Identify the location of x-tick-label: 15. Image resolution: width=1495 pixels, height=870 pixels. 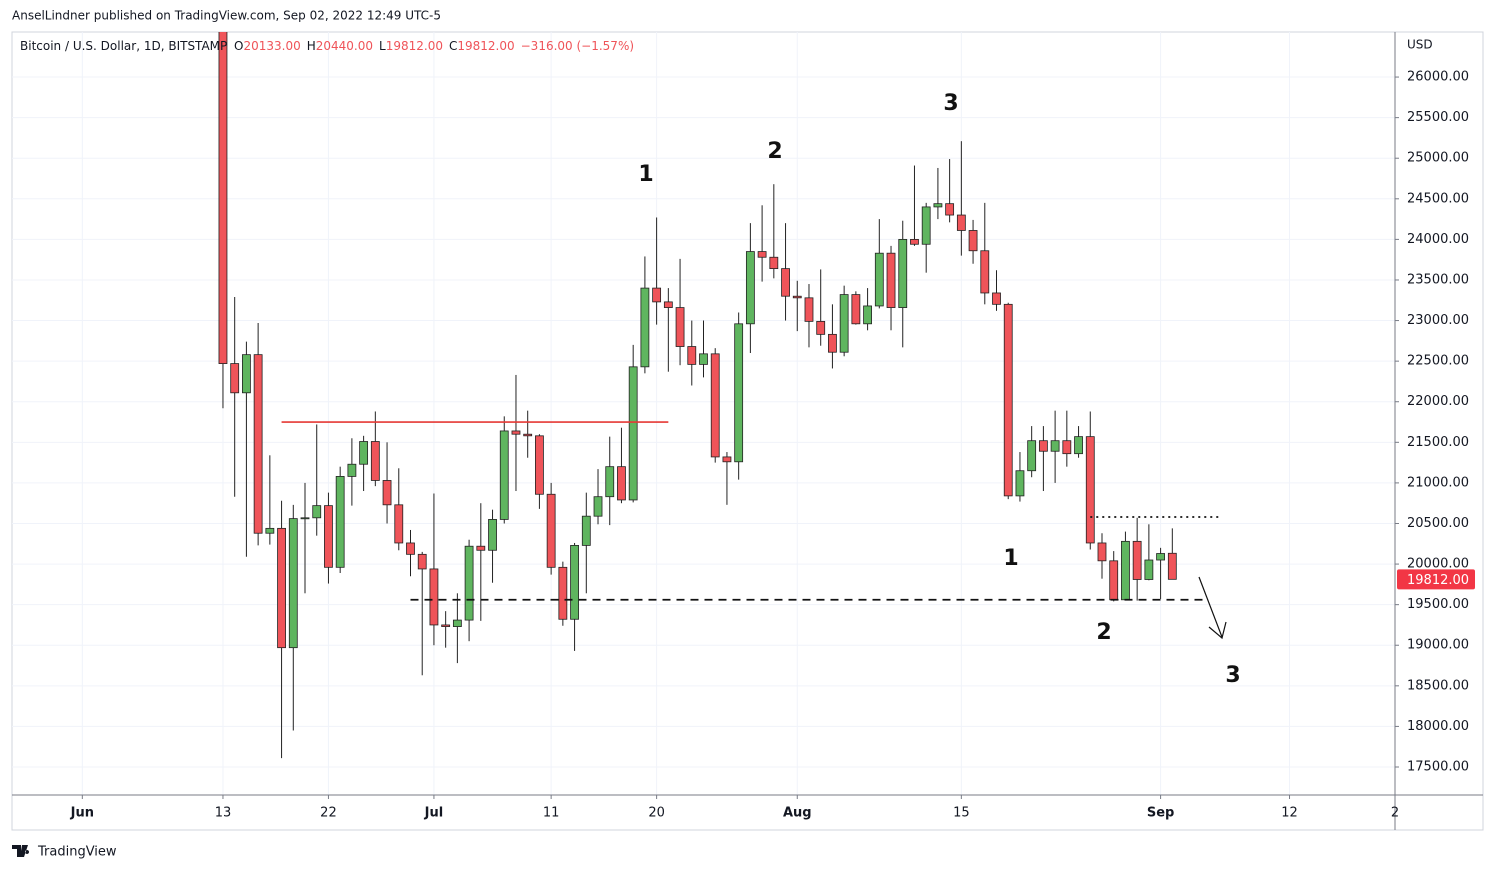
(961, 813).